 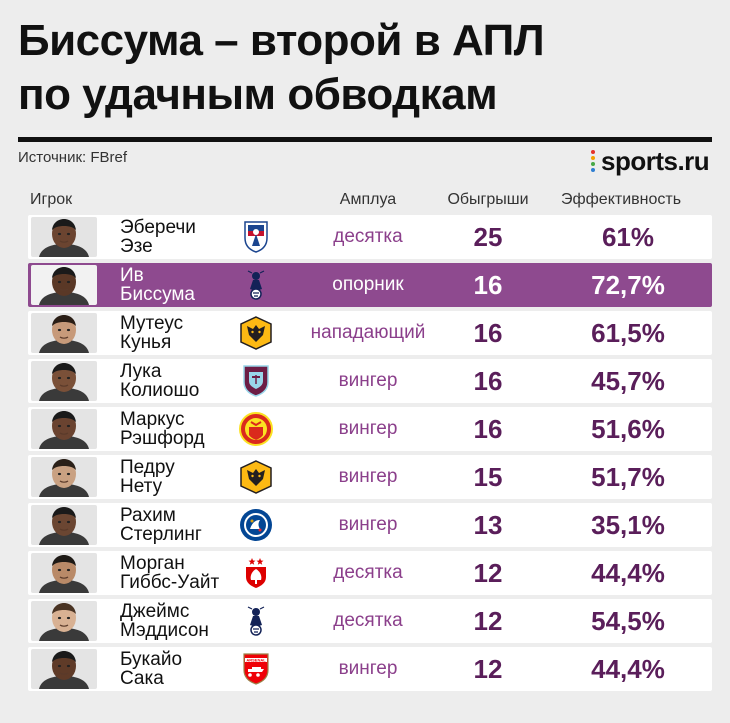 I want to click on player-name: Морган Гиббс-Уайт, so click(x=169, y=573).